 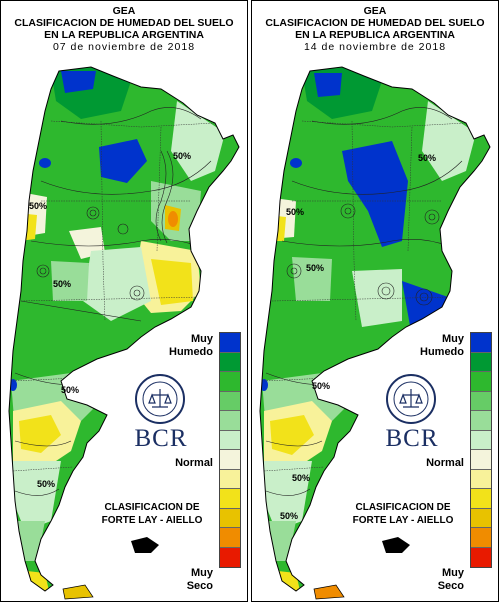 What do you see at coordinates (124, 47) in the screenshot?
I see `map-date: 07 de noviembre de 2018` at bounding box center [124, 47].